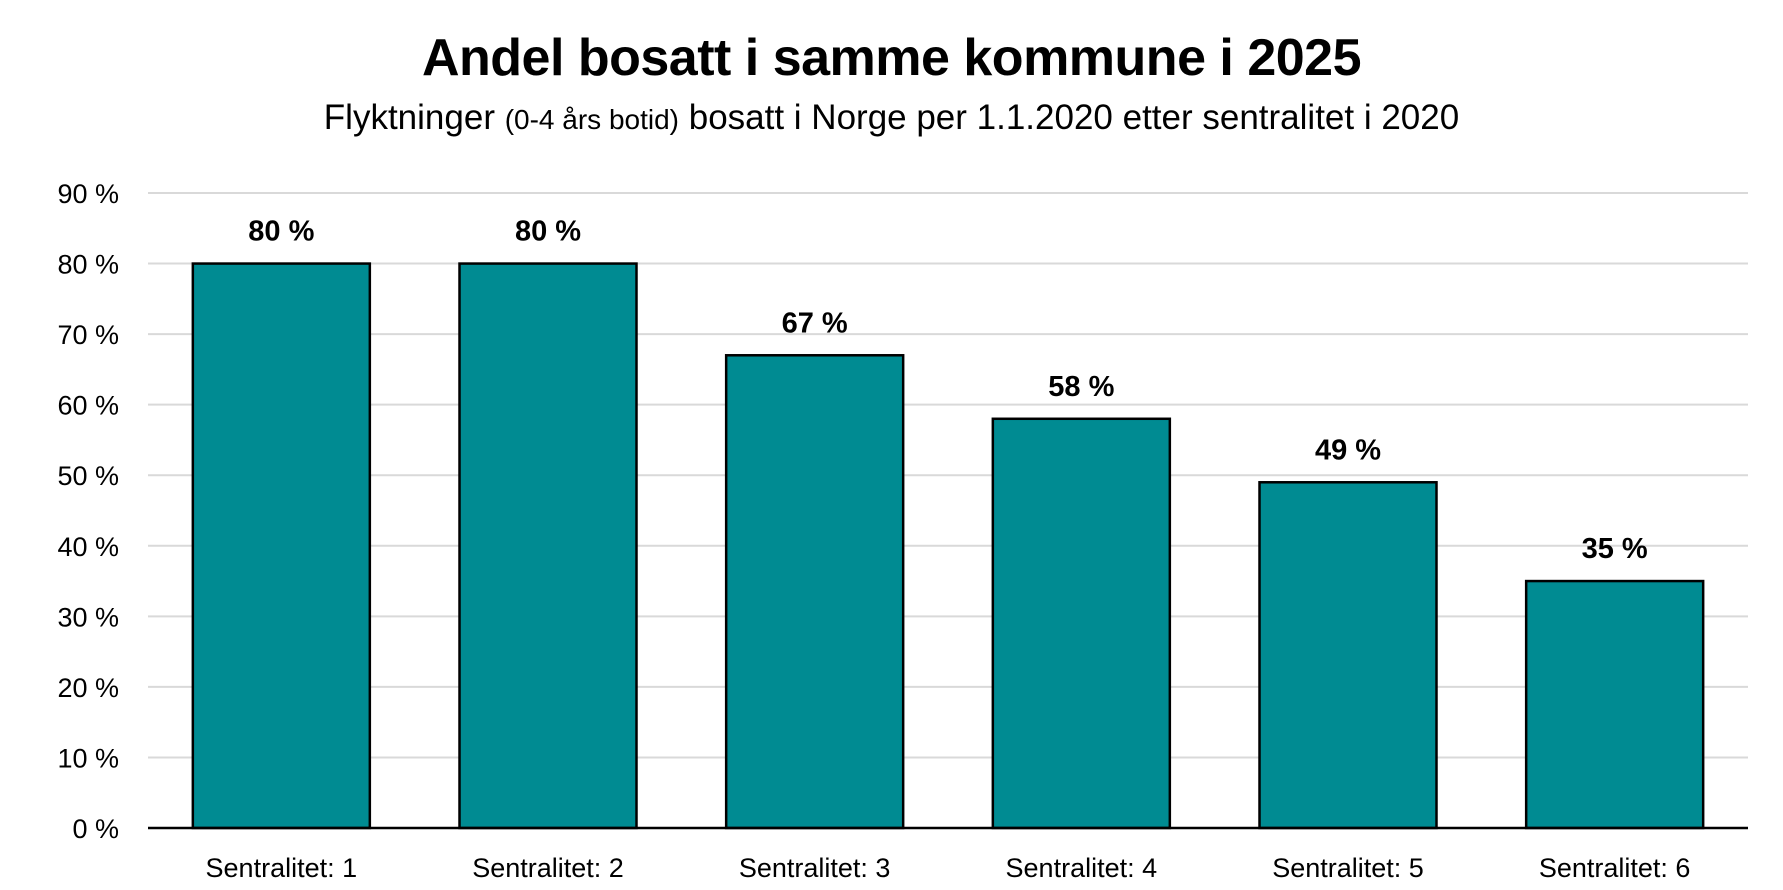 The image size is (1783, 890). I want to click on x-tick-label: Sentralitet: 6, so click(1615, 868).